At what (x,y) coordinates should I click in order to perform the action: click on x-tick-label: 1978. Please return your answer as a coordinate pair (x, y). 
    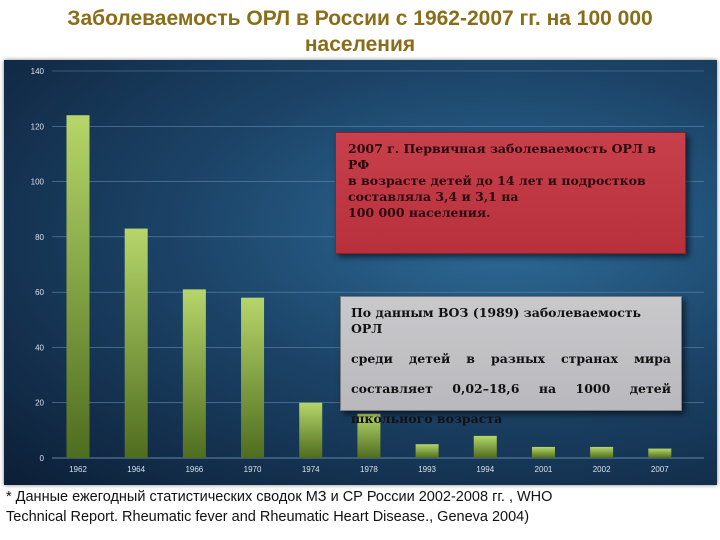
    Looking at the image, I should click on (369, 469).